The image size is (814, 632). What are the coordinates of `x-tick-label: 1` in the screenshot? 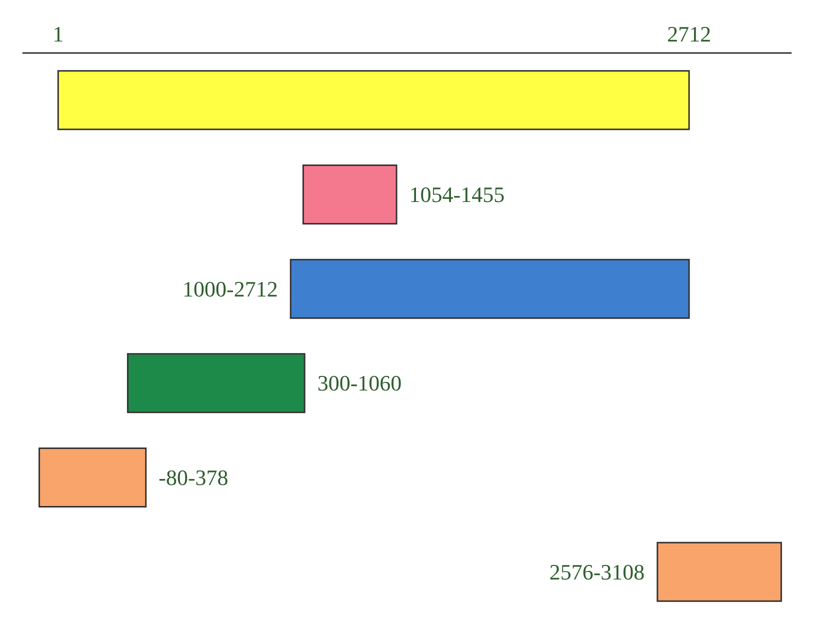 It's located at (58, 34).